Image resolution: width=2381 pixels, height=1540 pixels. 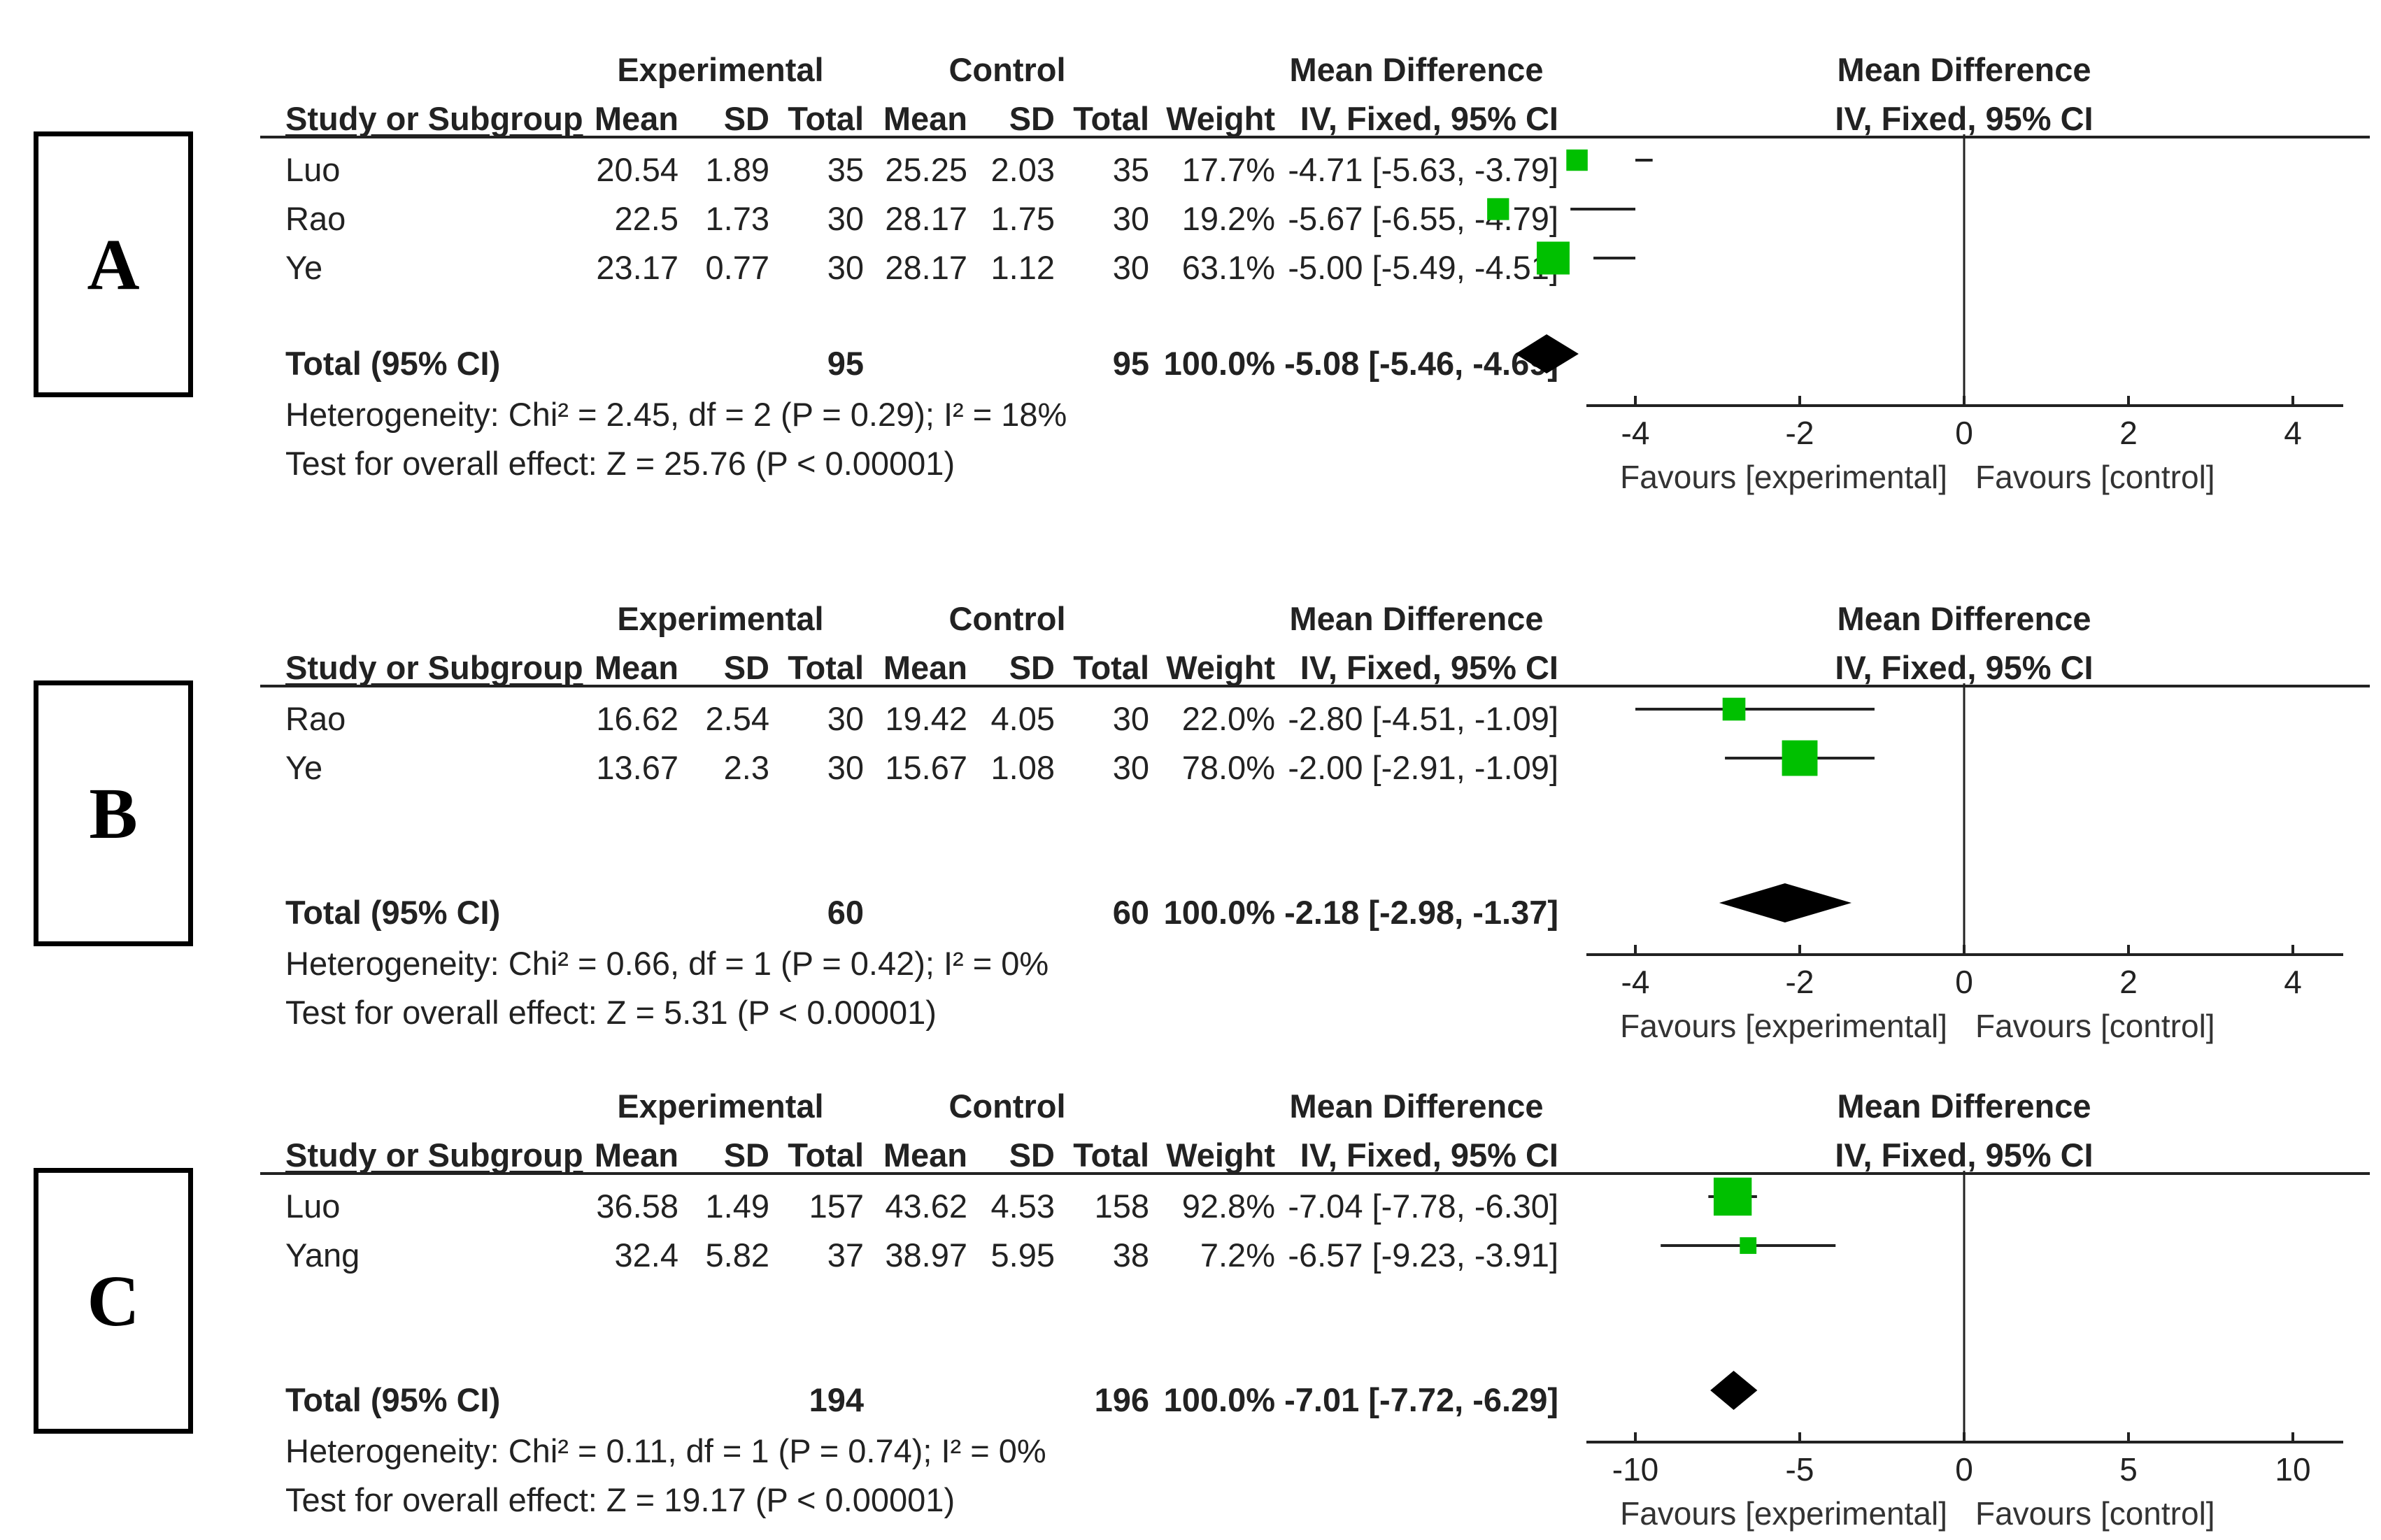 What do you see at coordinates (737, 1207) in the screenshot?
I see `exp-sd: 1.49` at bounding box center [737, 1207].